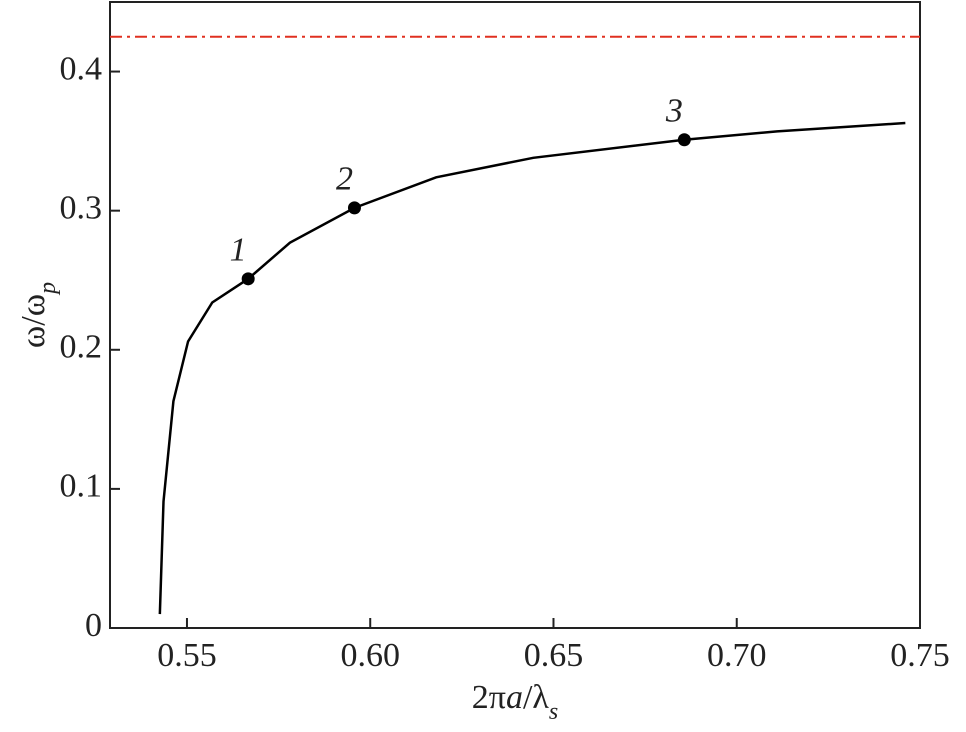 This screenshot has width=966, height=732. What do you see at coordinates (553, 712) in the screenshot?
I see `x-axis-label-part: s` at bounding box center [553, 712].